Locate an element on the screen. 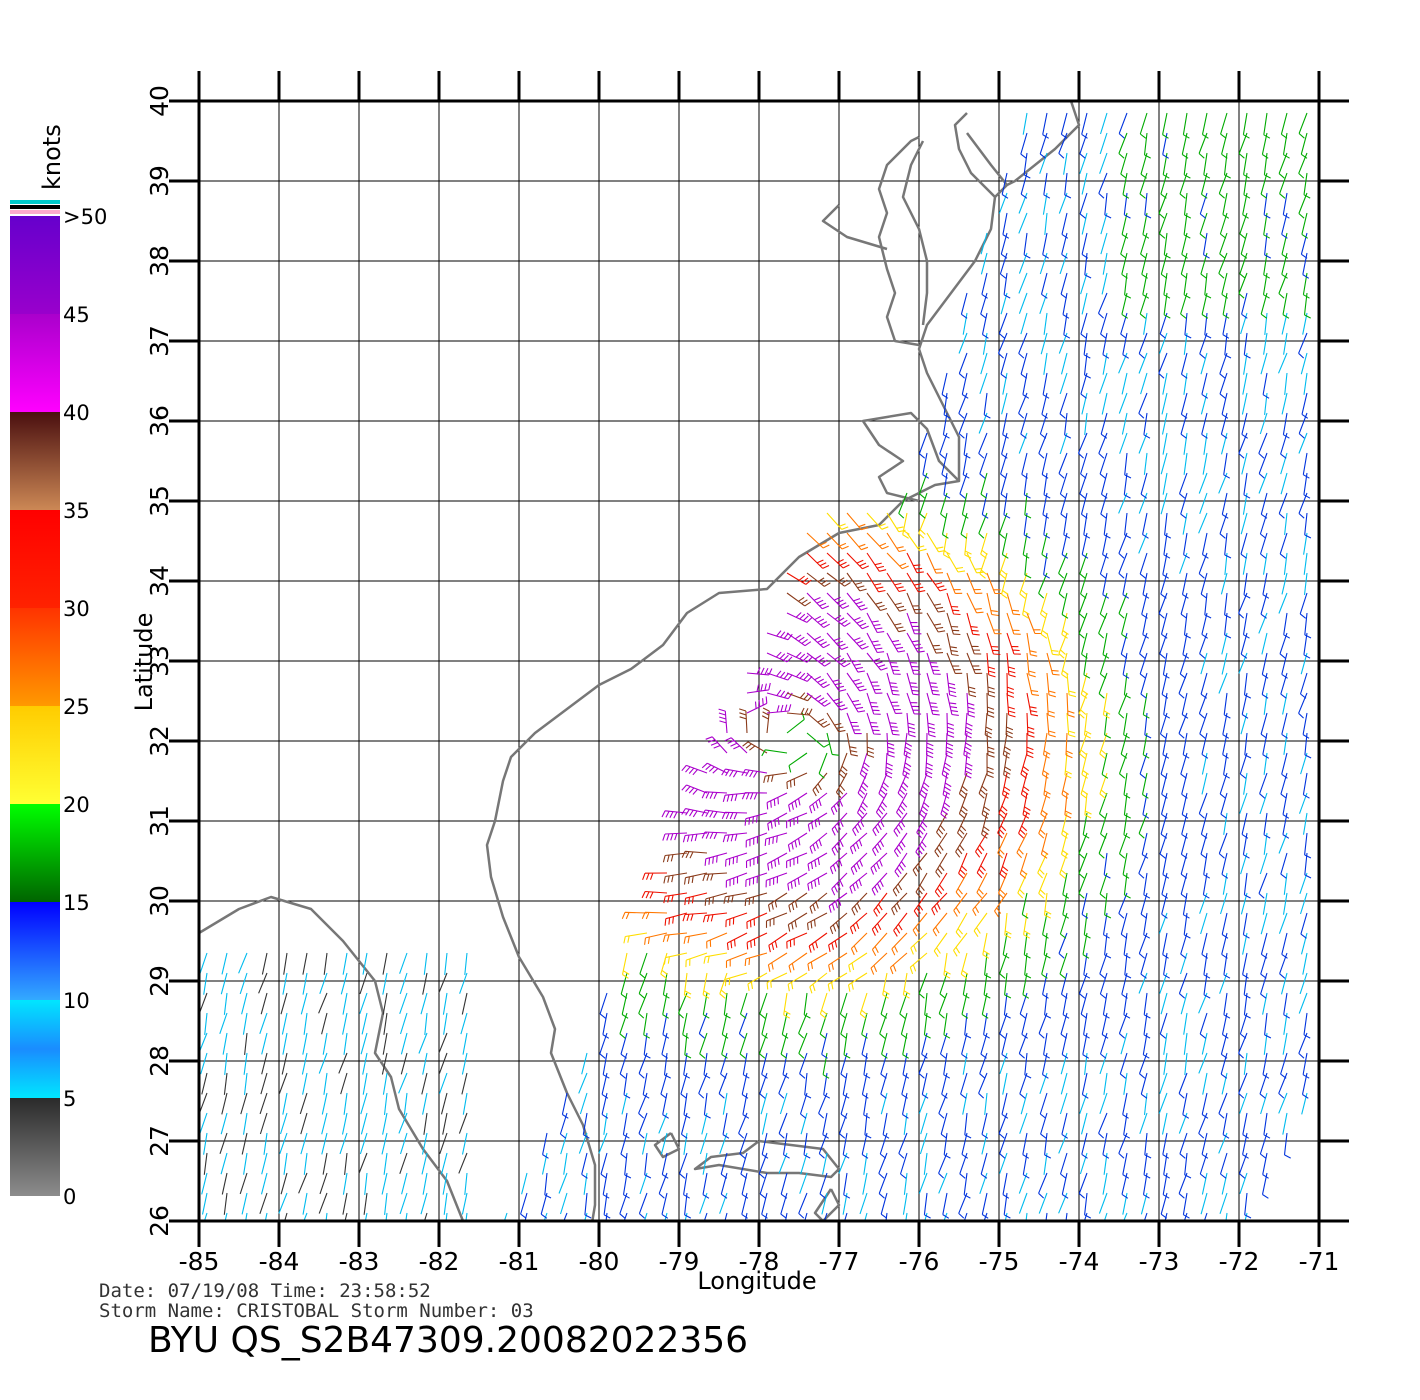 This screenshot has height=1400, width=1420. coastline-segment is located at coordinates (332, 1058).